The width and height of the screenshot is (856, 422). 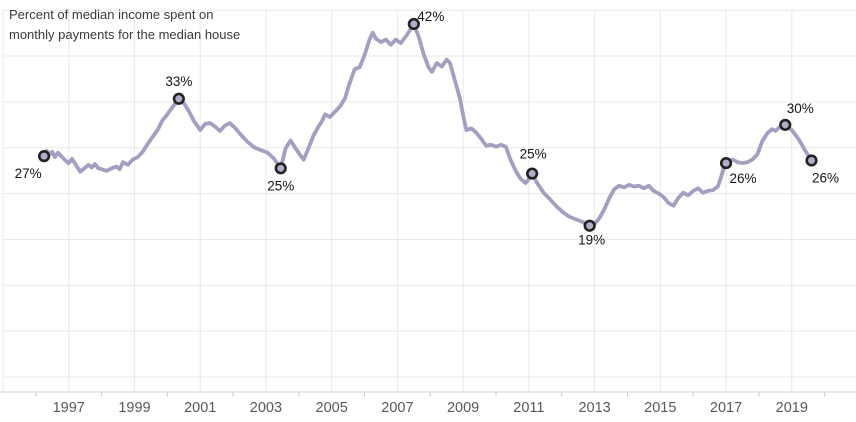 What do you see at coordinates (28, 173) in the screenshot?
I see `data-point-label: 27%` at bounding box center [28, 173].